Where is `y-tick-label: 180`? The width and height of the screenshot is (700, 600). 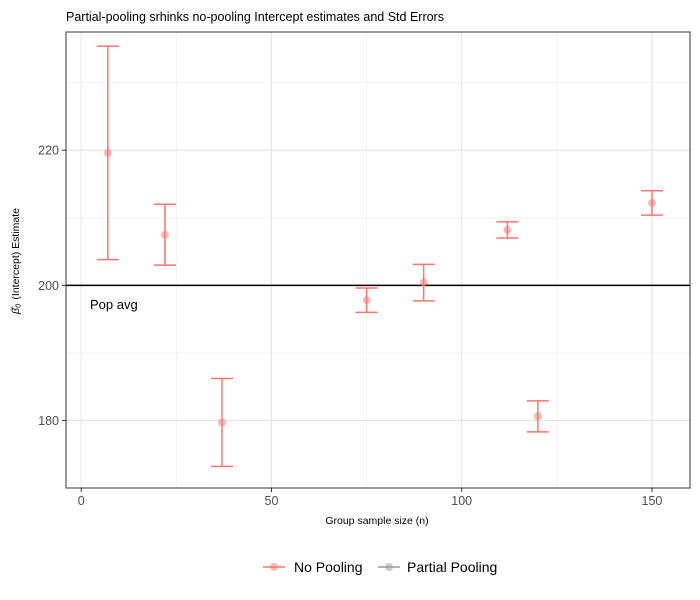
y-tick-label: 180 is located at coordinates (48, 421).